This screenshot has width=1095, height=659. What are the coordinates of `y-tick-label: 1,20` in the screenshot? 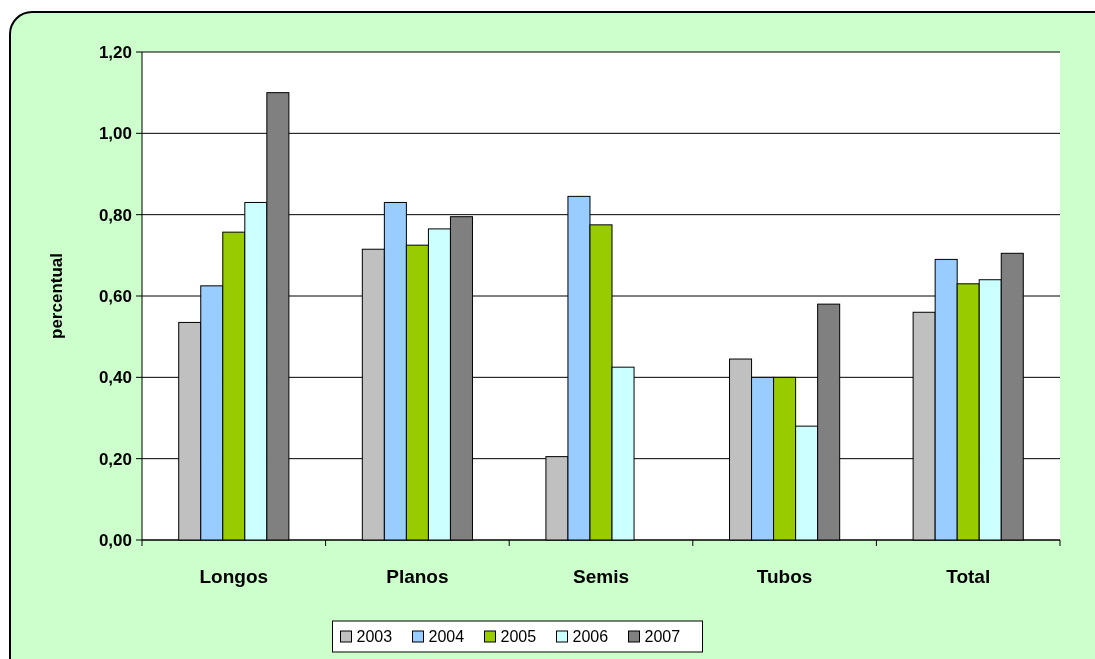 It's located at (115, 52).